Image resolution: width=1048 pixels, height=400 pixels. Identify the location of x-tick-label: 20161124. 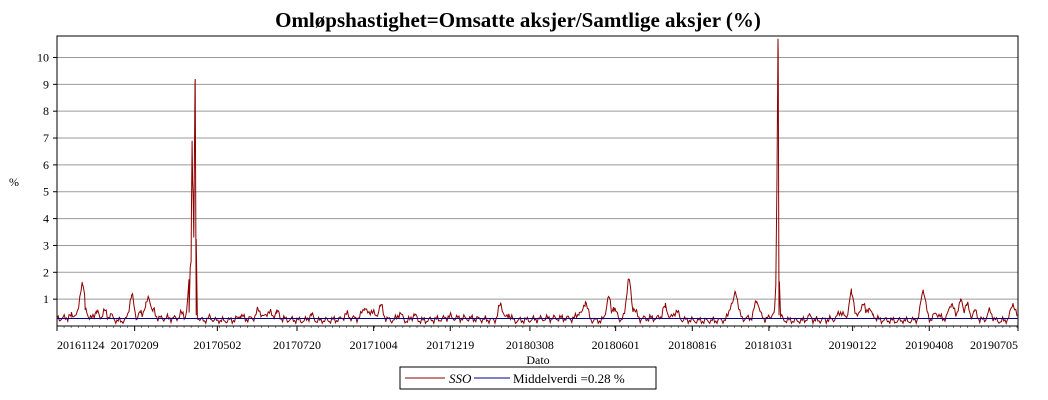
(81, 345).